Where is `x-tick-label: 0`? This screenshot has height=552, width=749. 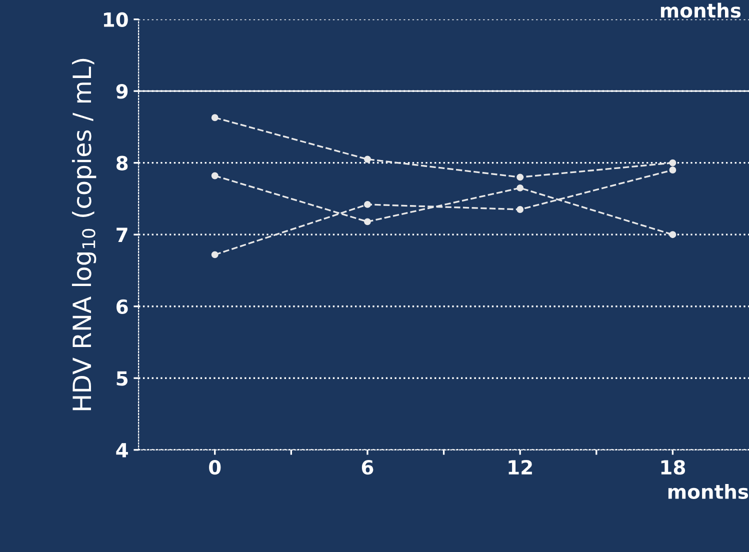 x-tick-label: 0 is located at coordinates (215, 467).